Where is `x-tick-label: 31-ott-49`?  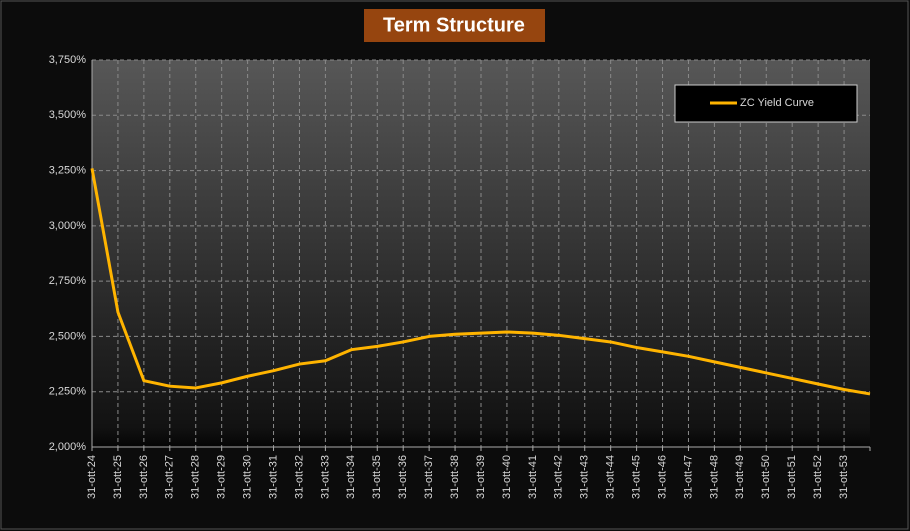
x-tick-label: 31-ott-49 is located at coordinates (740, 477).